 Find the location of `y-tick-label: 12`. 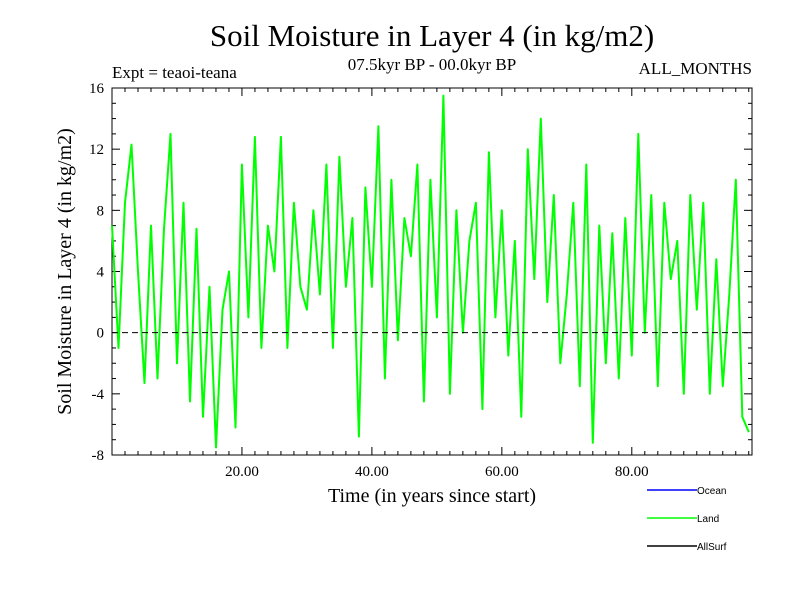

y-tick-label: 12 is located at coordinates (96, 150).